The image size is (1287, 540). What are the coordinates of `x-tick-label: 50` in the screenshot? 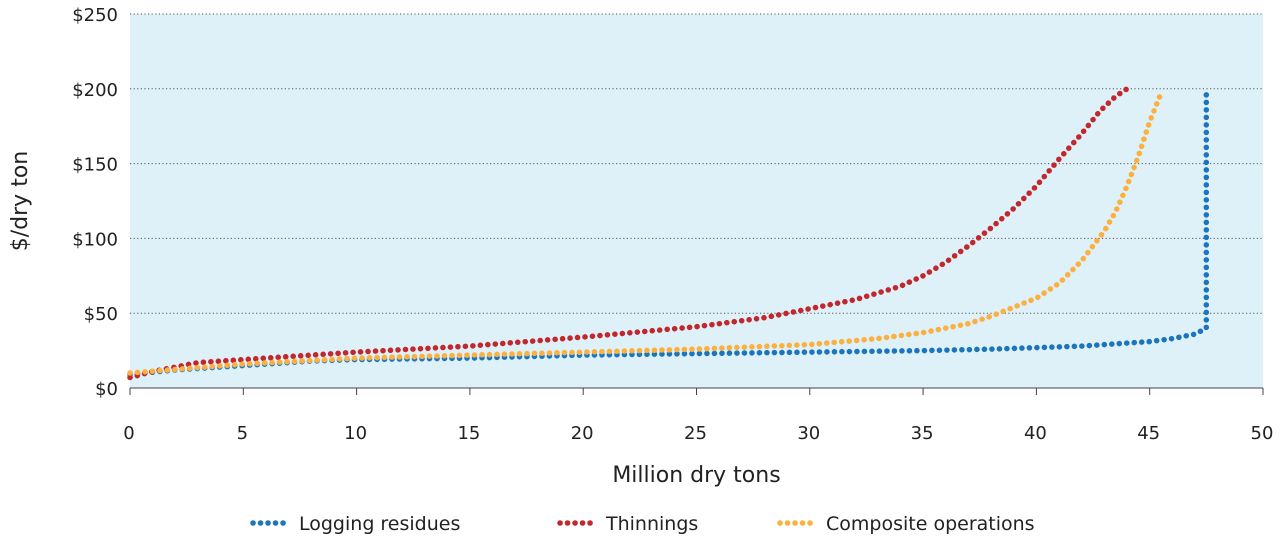 It's located at (1262, 433).